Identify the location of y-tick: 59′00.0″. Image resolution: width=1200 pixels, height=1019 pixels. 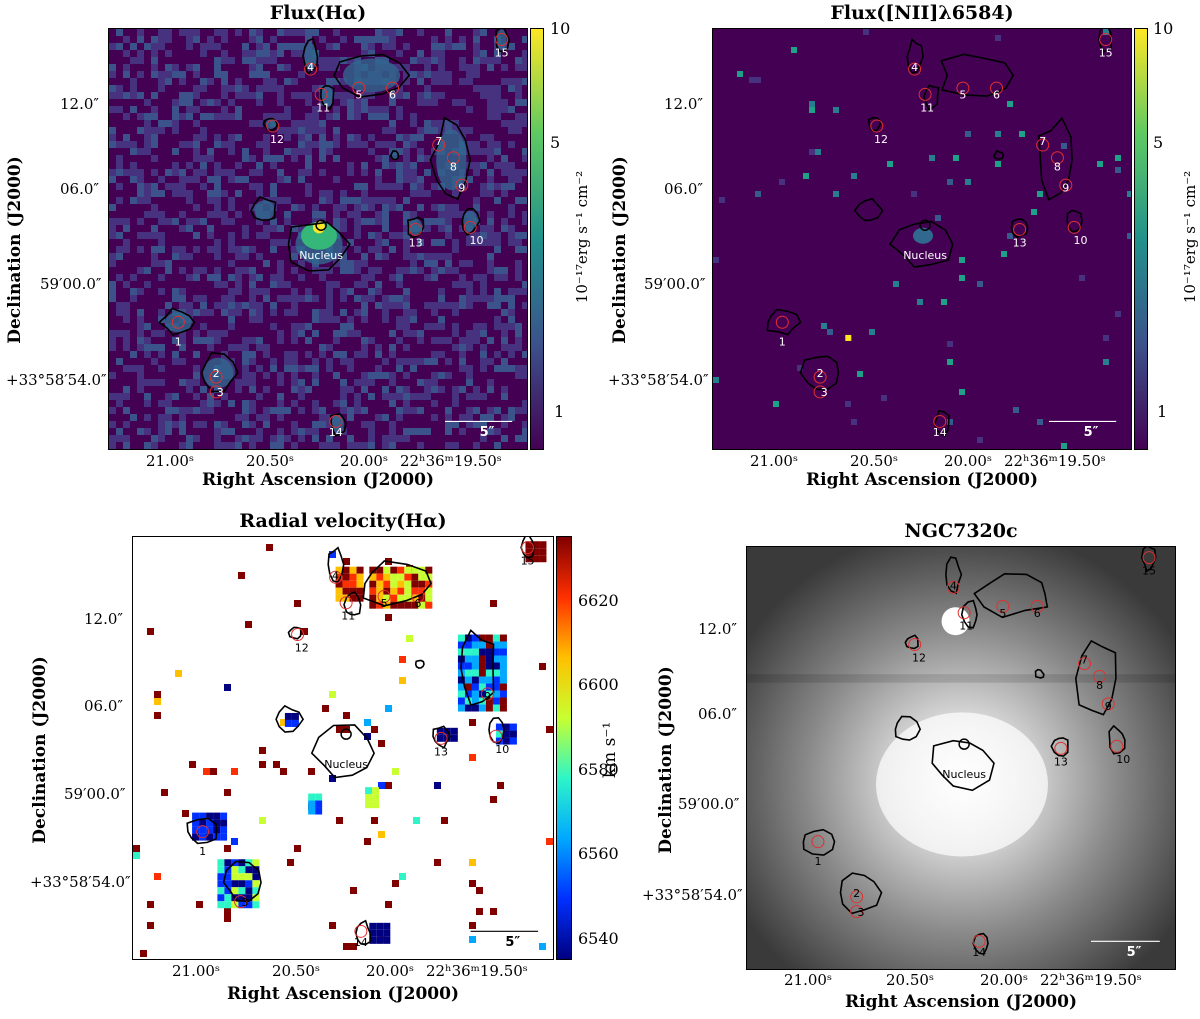
(675, 284).